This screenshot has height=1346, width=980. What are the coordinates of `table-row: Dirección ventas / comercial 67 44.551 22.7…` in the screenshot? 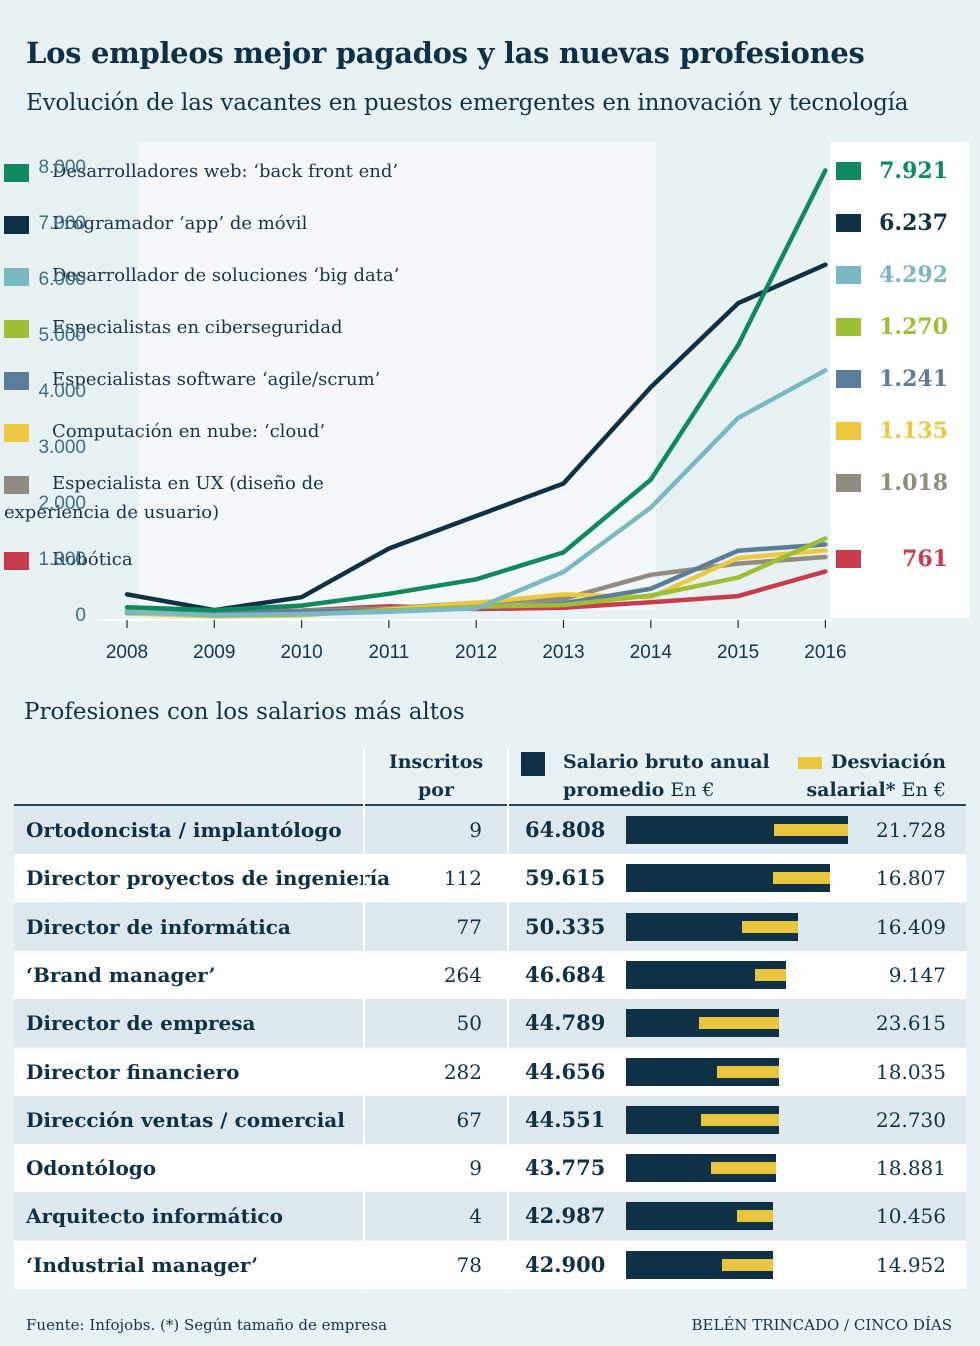 It's located at (490, 1119).